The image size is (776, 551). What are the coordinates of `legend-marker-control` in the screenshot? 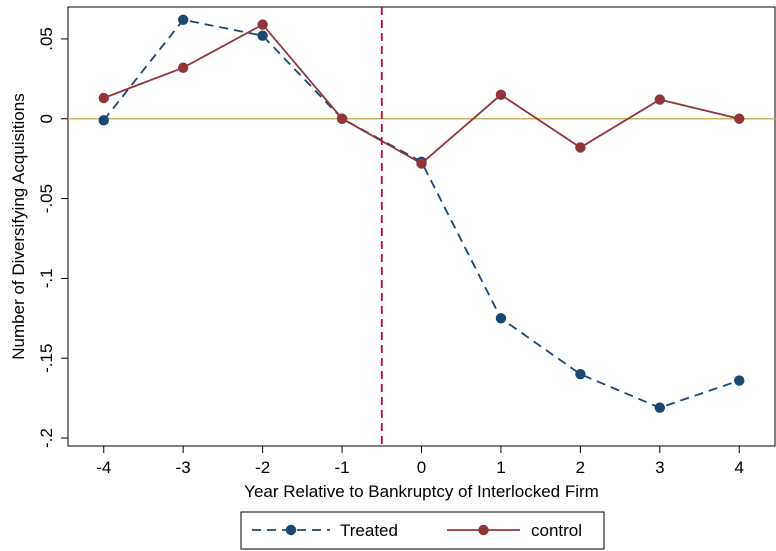 It's located at (483, 530).